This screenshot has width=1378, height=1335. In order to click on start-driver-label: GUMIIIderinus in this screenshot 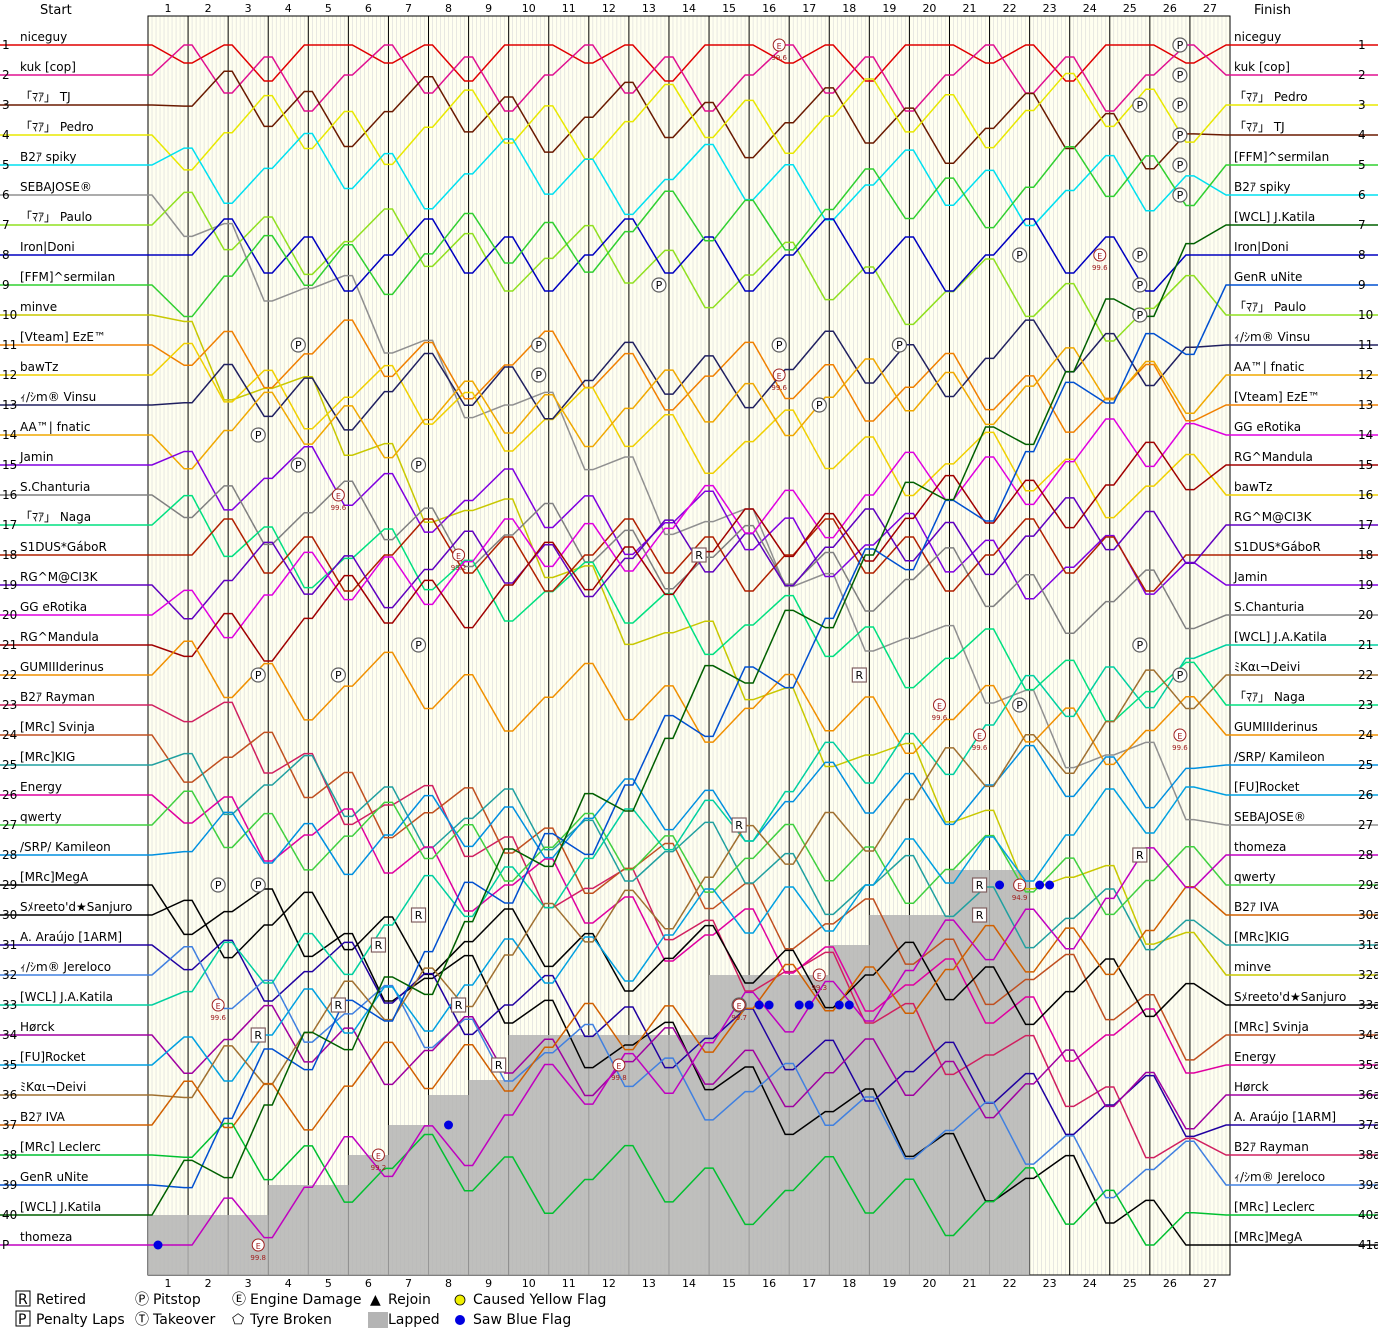, I will do `click(62, 667)`.